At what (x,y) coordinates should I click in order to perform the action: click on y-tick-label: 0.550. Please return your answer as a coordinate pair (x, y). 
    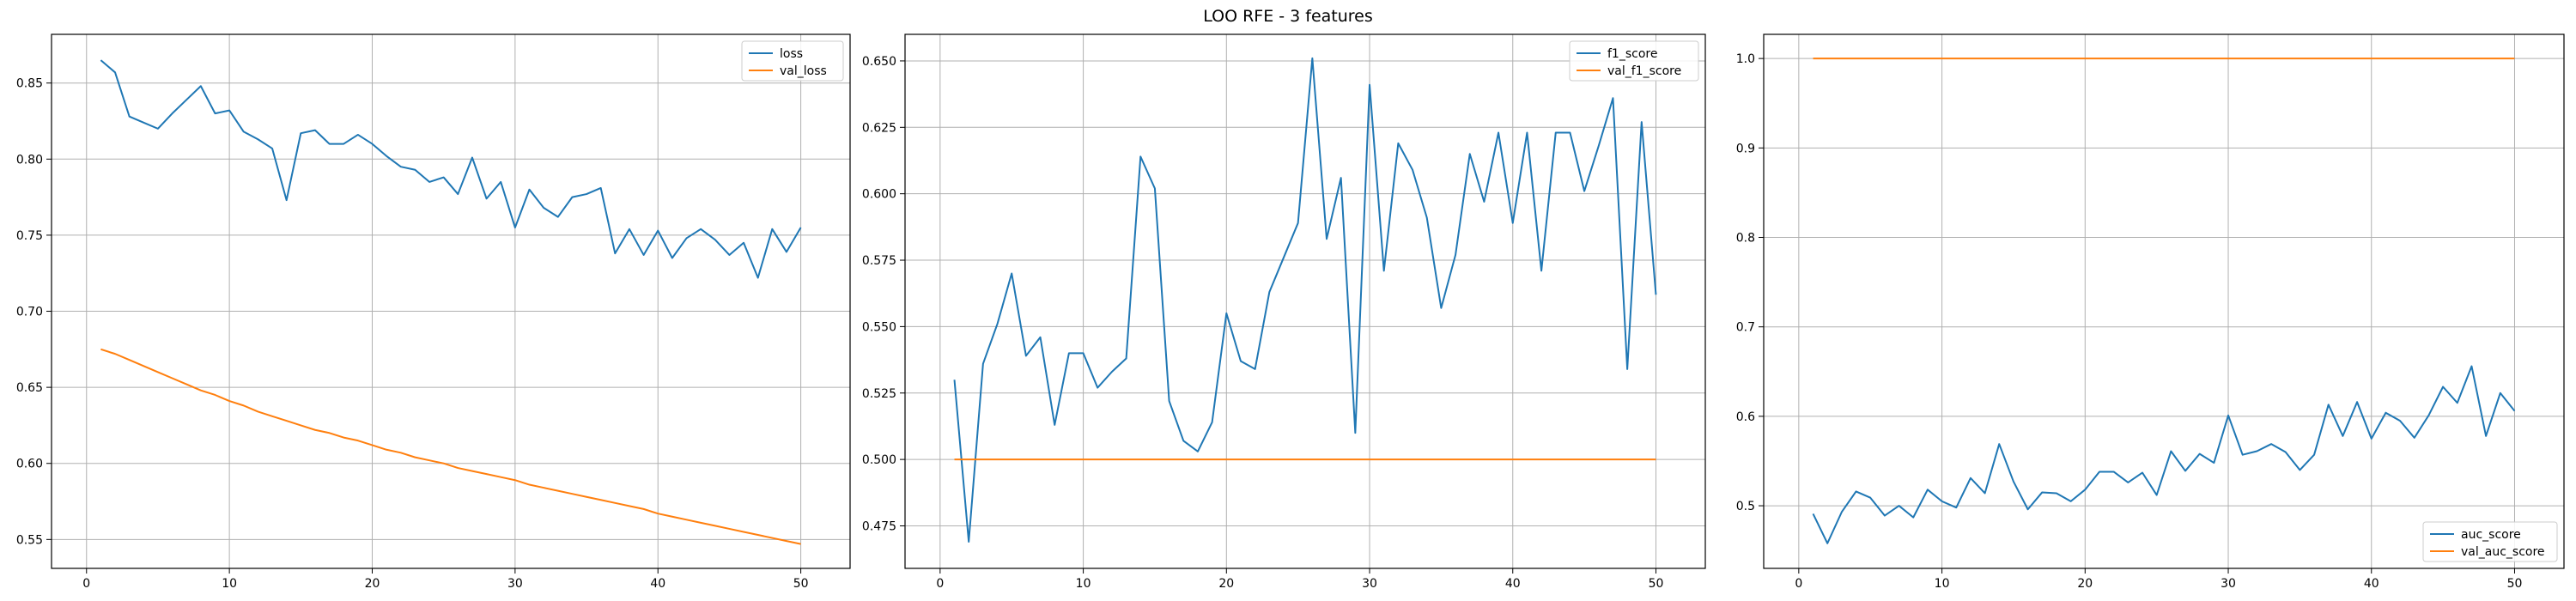
    Looking at the image, I should click on (879, 327).